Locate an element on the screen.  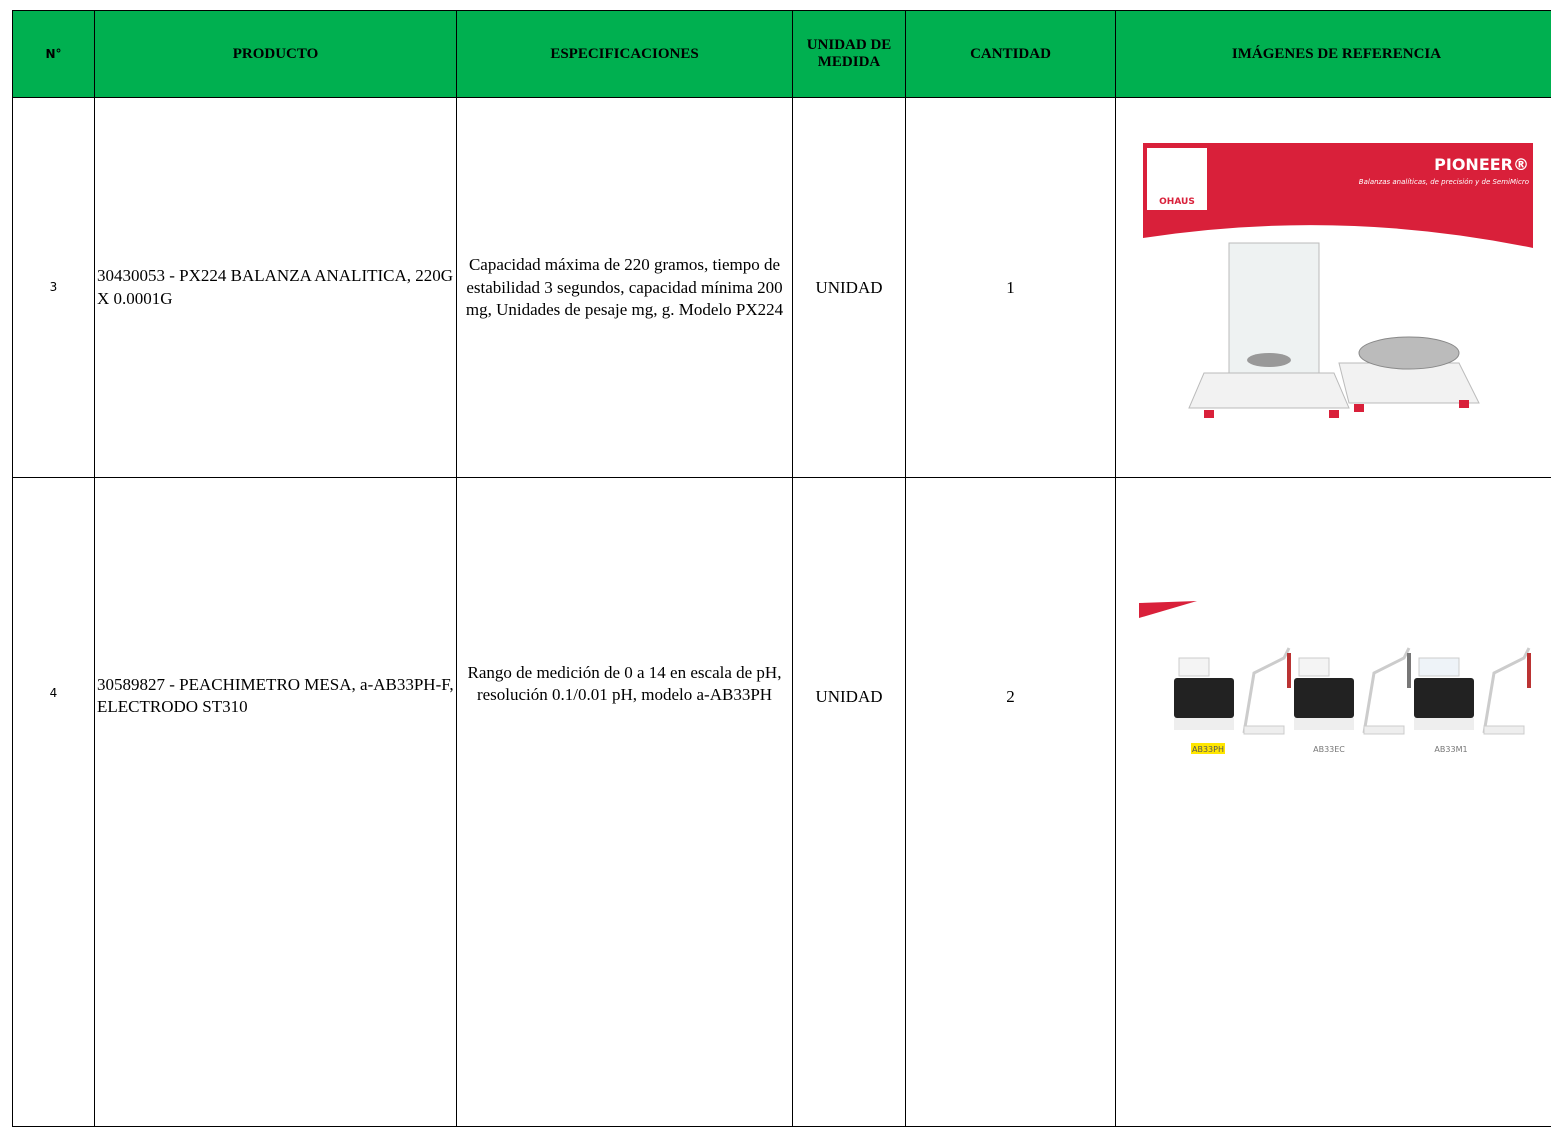
cell: 4 is located at coordinates (54, 802).